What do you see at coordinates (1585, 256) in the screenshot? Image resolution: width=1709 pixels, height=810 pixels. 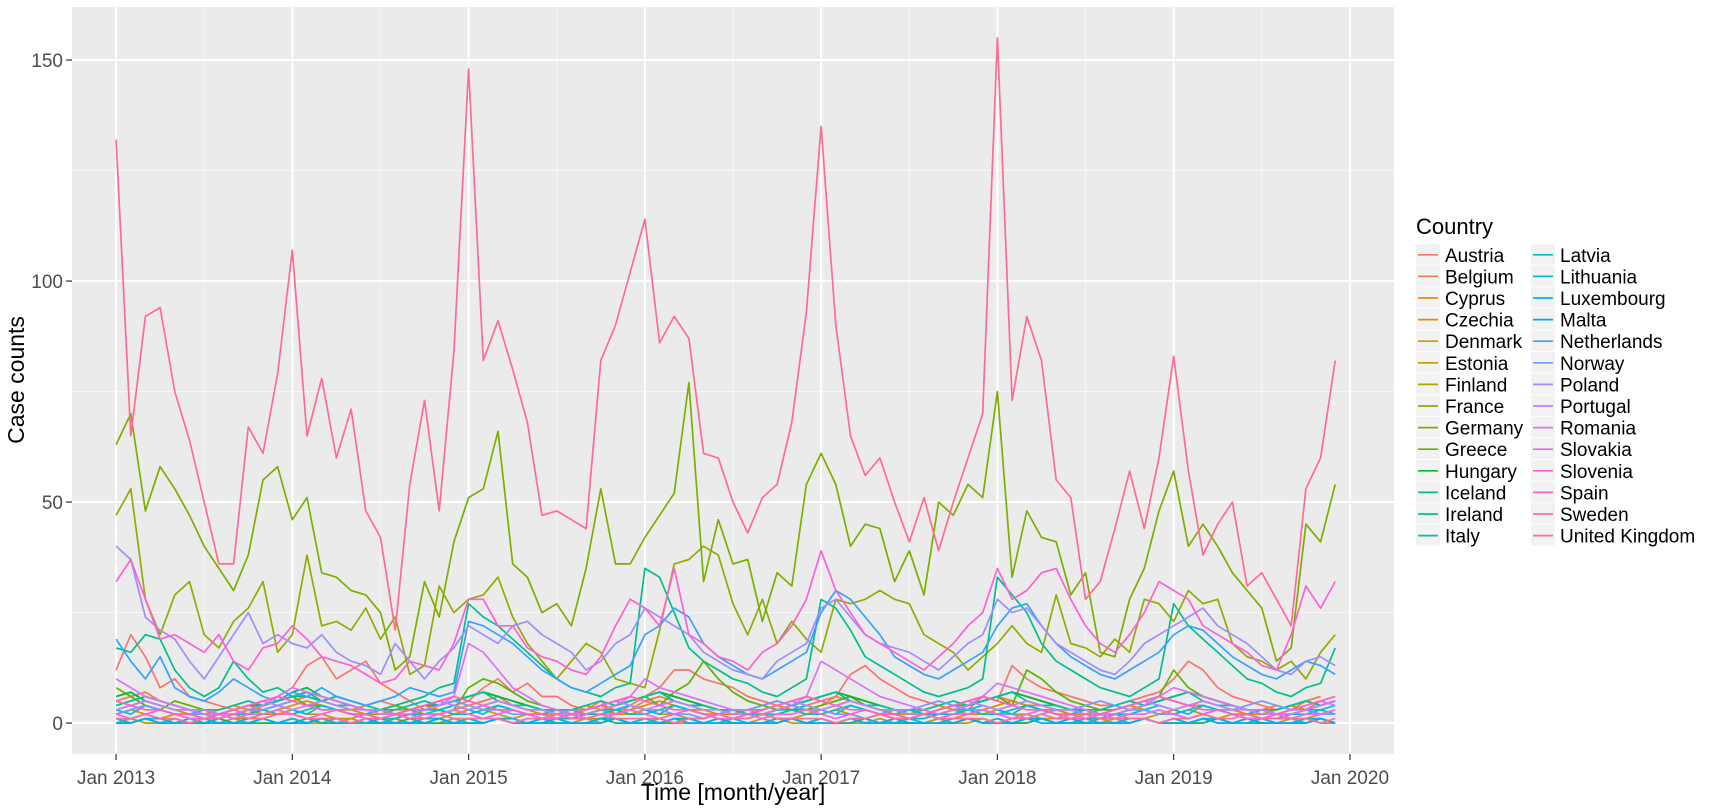 I see `legend-label: Latvia` at bounding box center [1585, 256].